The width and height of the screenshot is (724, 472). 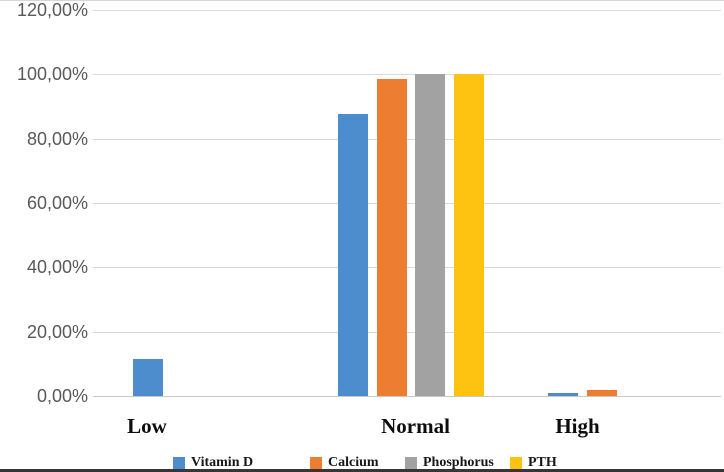 I want to click on y-axis-tick-label: 80,00%, so click(x=57, y=138).